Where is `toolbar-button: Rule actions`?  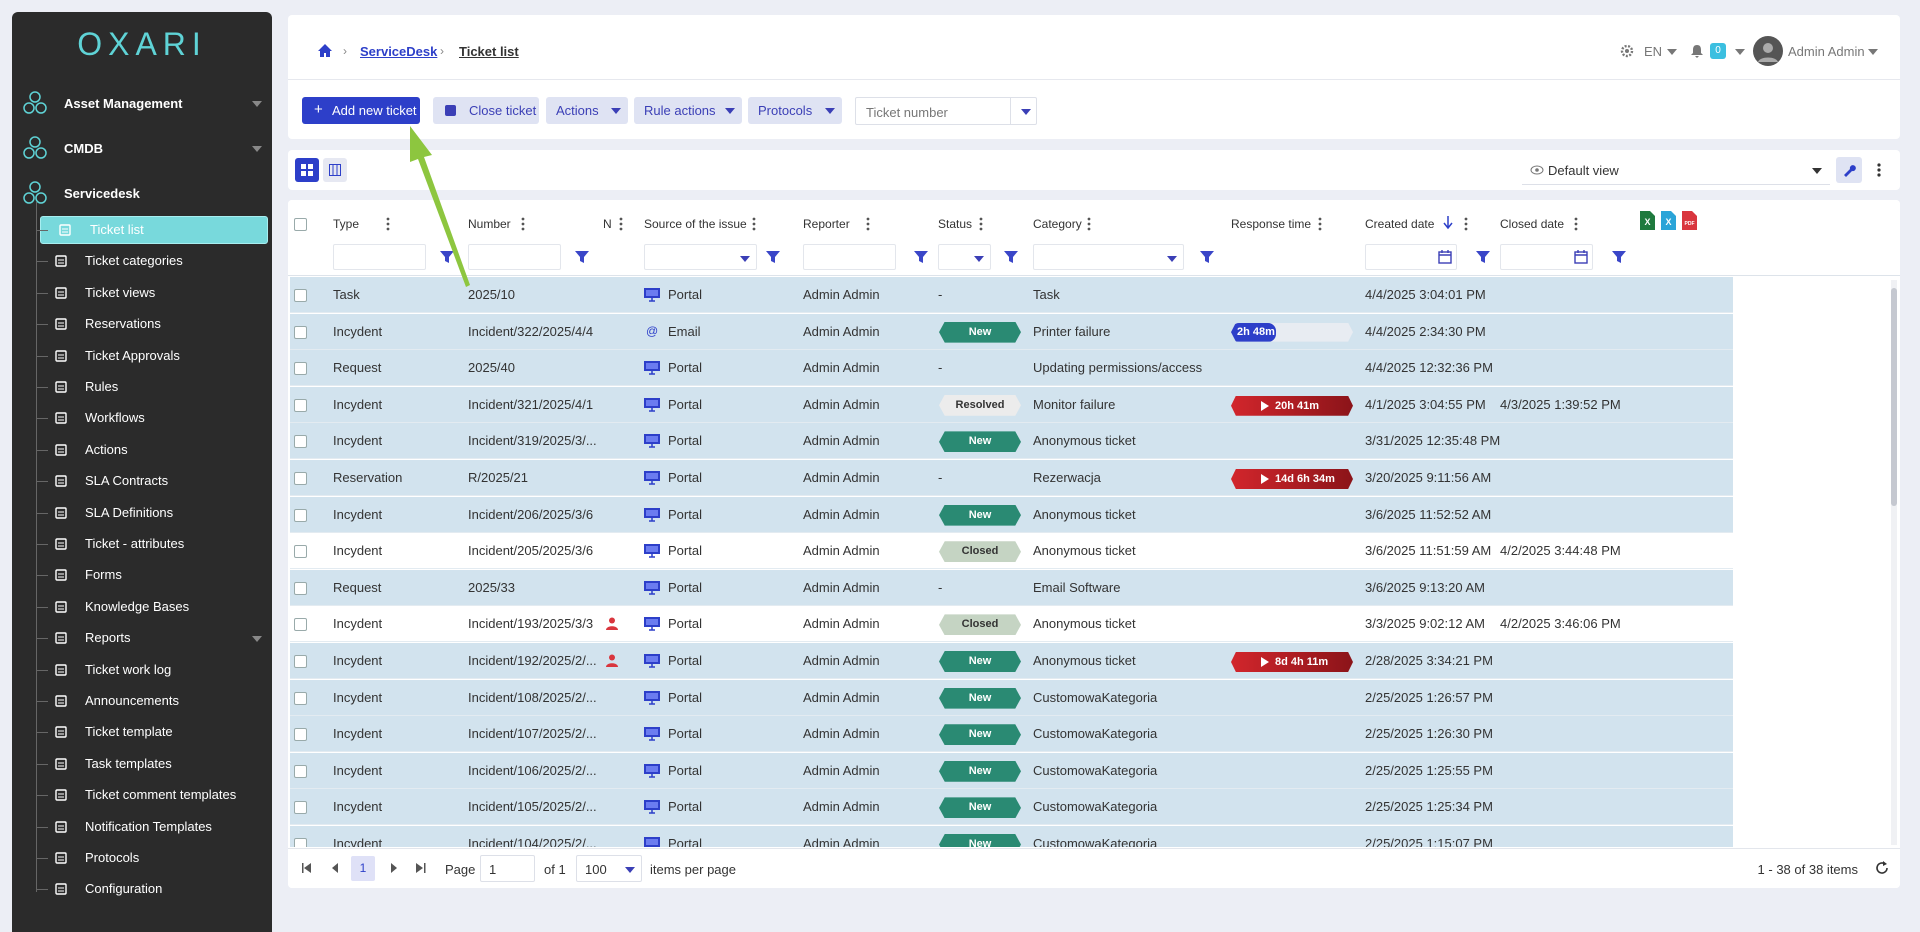
toolbar-button: Rule actions is located at coordinates (688, 110).